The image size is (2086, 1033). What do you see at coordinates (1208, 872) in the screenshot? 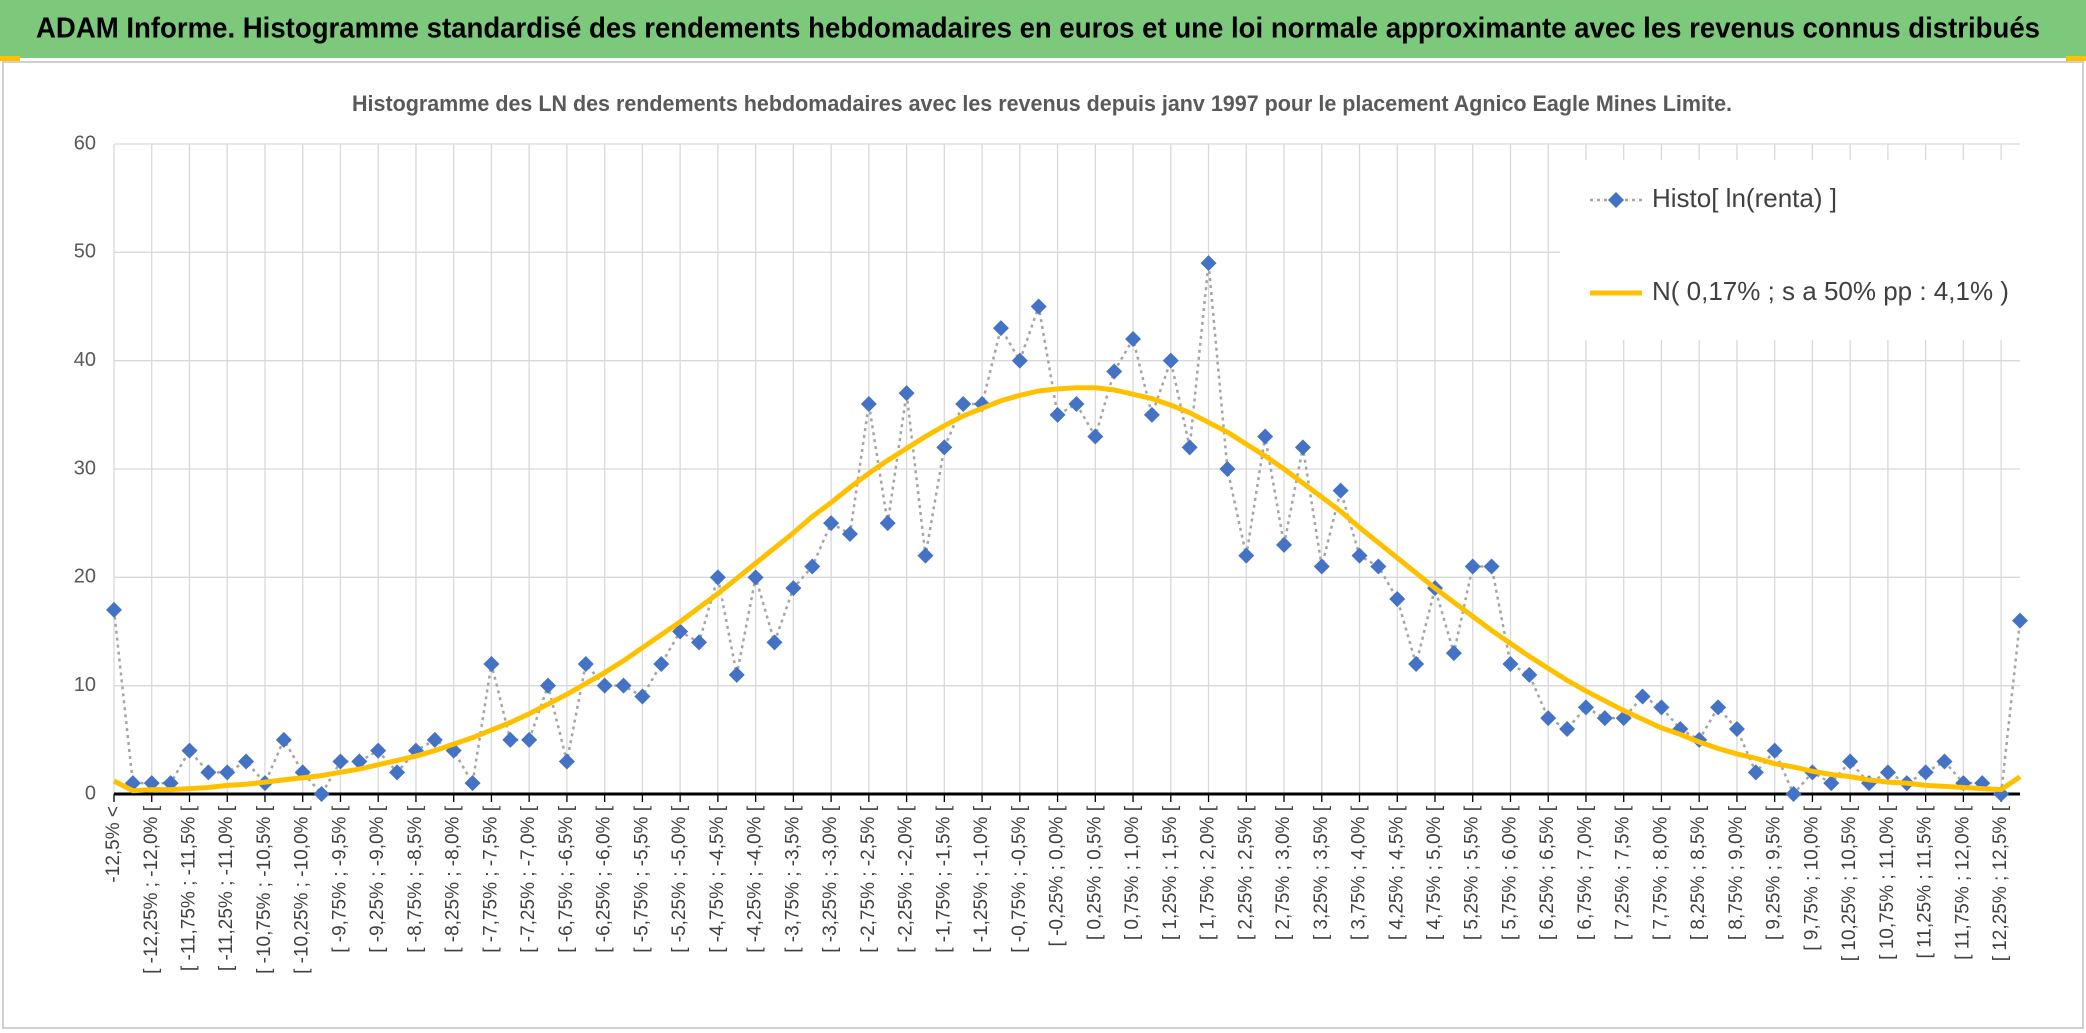
I see `x-tick-label: [ 1,75% ; 2,0% [` at bounding box center [1208, 872].